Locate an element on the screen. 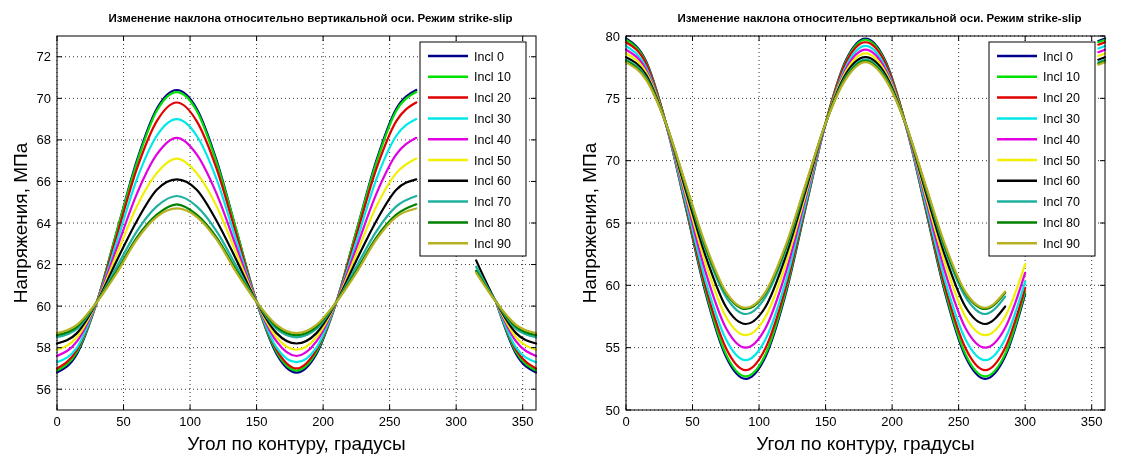 Image resolution: width=1138 pixels, height=464 pixels. y-tick-label: 50 is located at coordinates (612, 410).